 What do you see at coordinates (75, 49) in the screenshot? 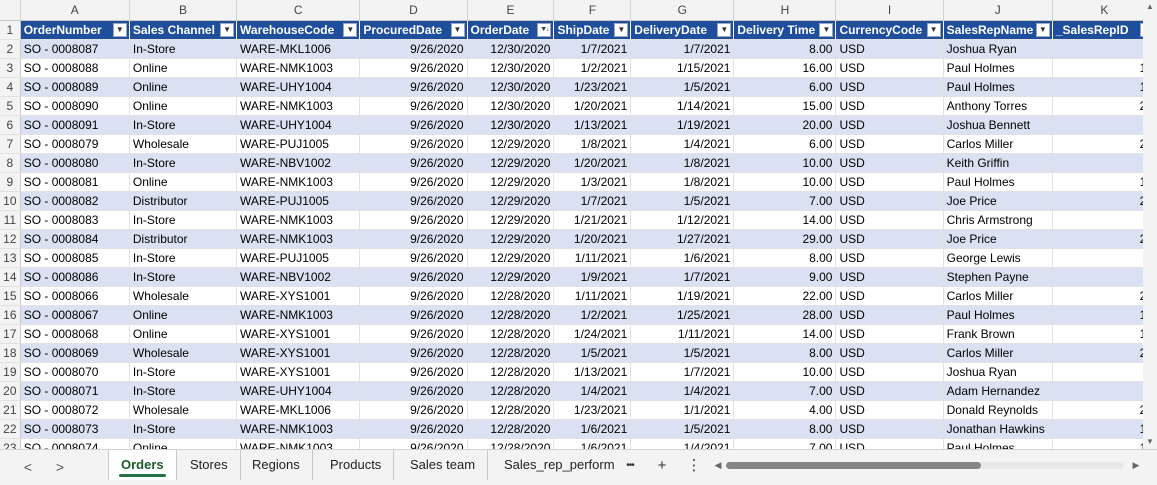
I see `table-cell: SO - 0008087` at bounding box center [75, 49].